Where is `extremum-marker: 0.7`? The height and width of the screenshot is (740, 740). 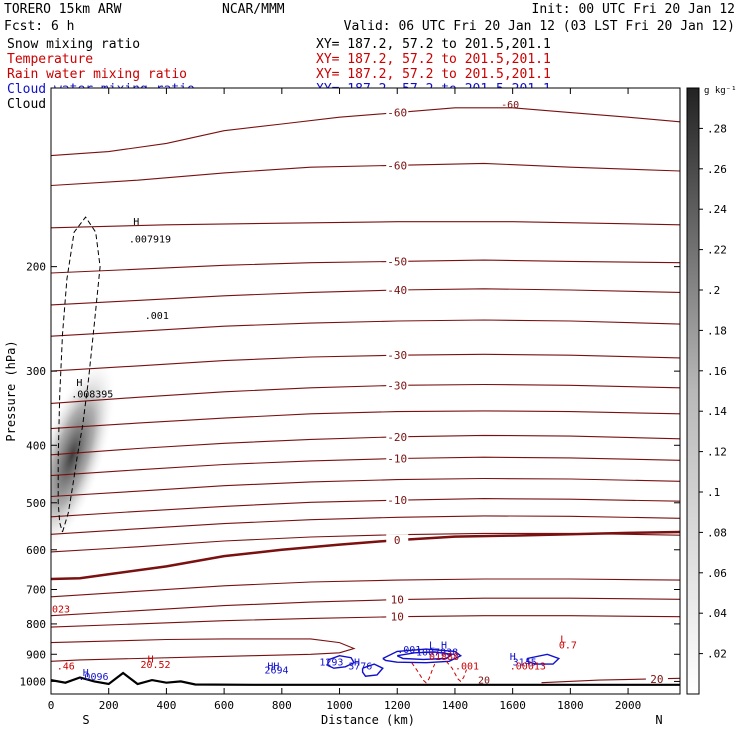
extremum-marker: 0.7 is located at coordinates (568, 645).